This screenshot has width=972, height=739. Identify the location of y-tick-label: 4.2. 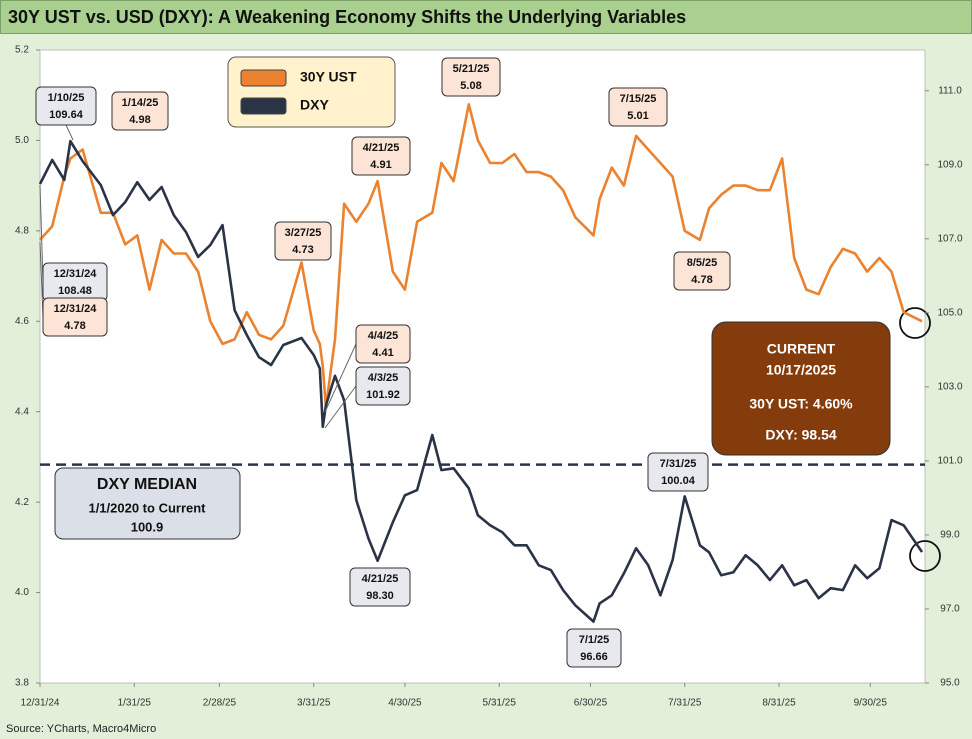
(22, 502).